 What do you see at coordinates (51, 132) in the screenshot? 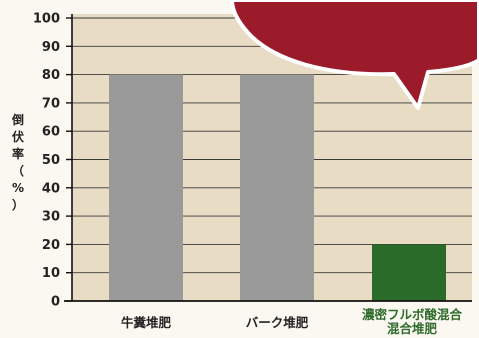
I see `y-tick-label: 60` at bounding box center [51, 132].